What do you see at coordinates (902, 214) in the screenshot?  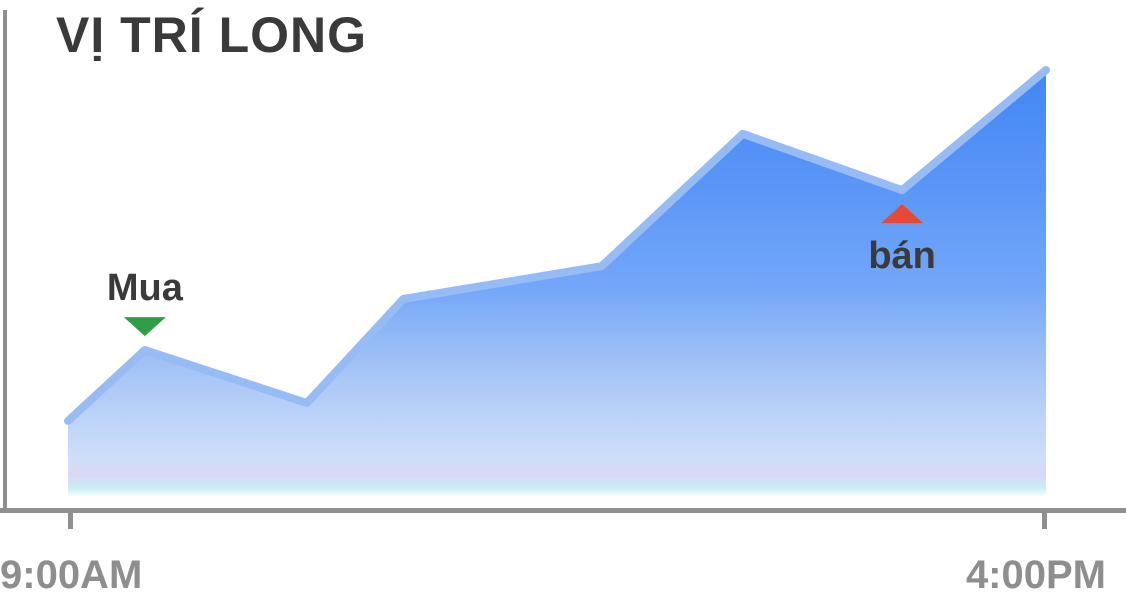 I see `sell-marker-icon` at bounding box center [902, 214].